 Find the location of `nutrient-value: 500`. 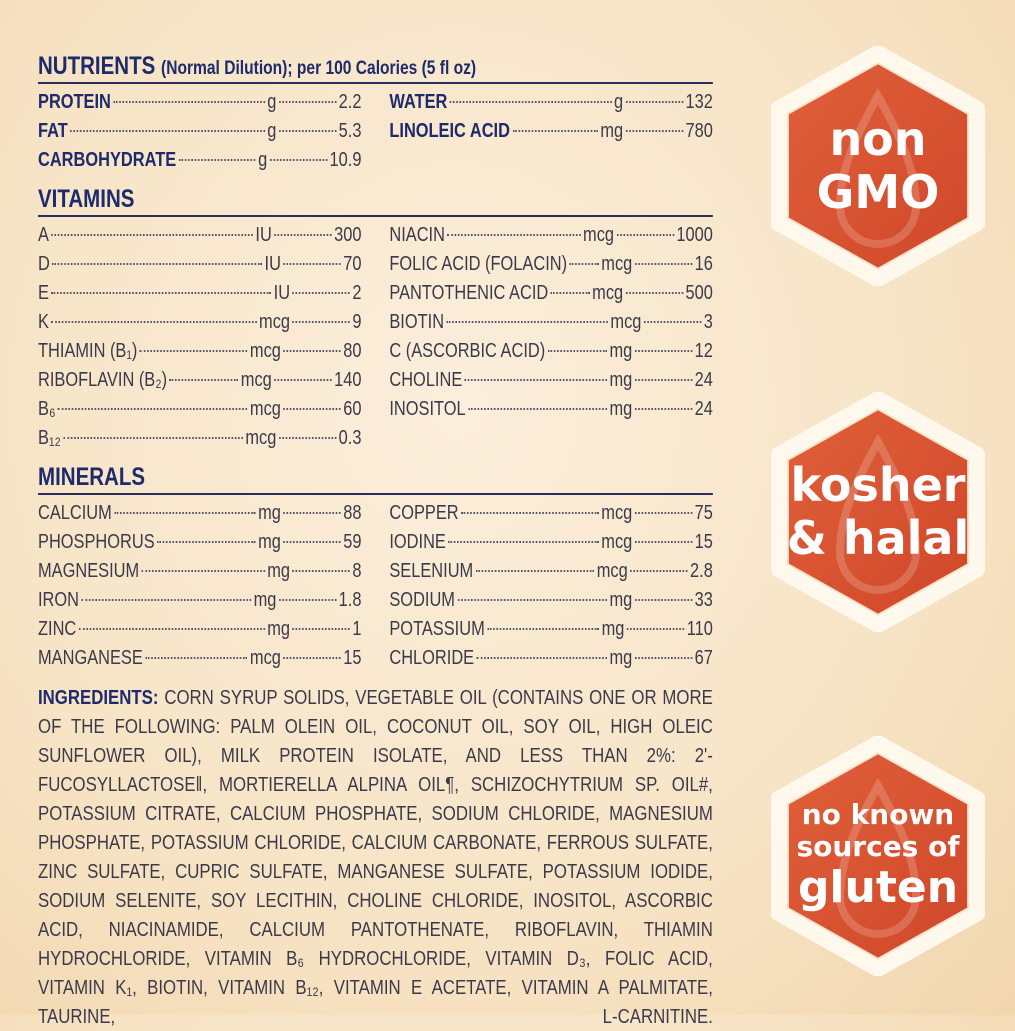

nutrient-value: 500 is located at coordinates (699, 293).